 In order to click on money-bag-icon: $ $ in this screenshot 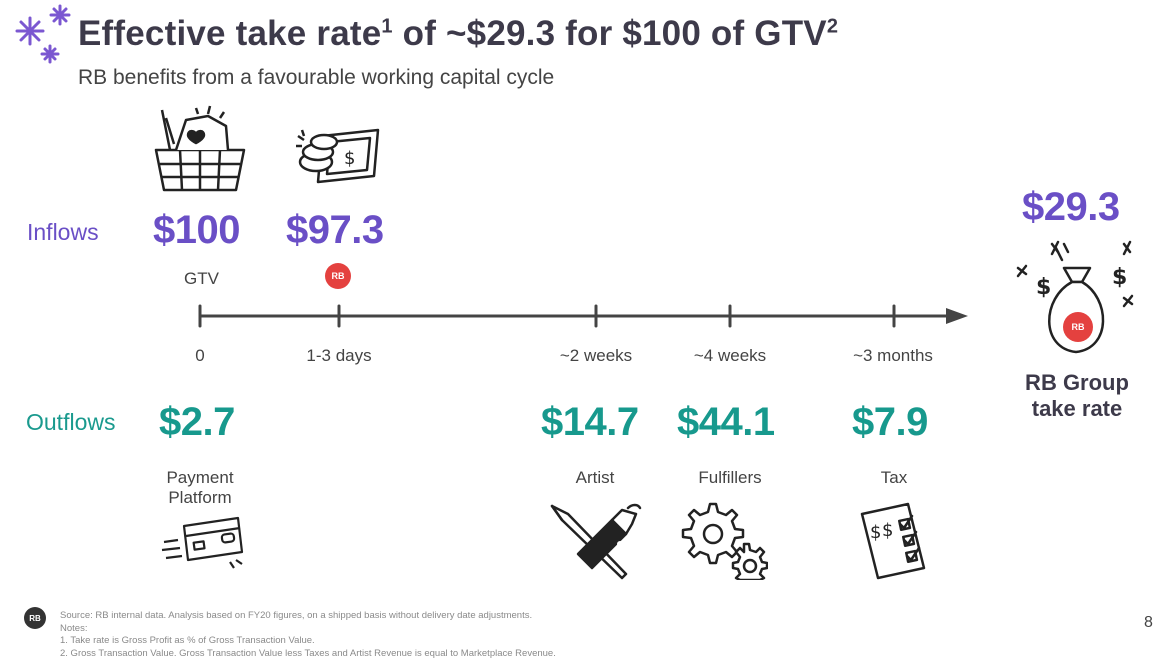, I will do `click(1075, 297)`.